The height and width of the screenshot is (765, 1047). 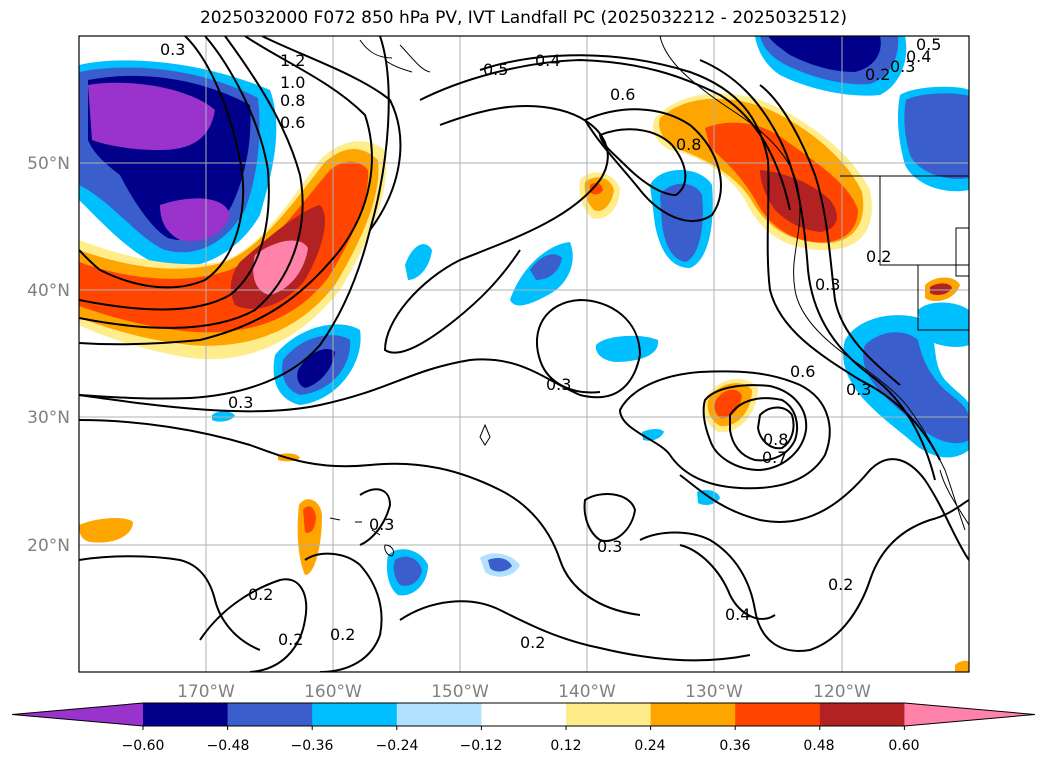 What do you see at coordinates (206, 692) in the screenshot?
I see `lon-label: 170°W` at bounding box center [206, 692].